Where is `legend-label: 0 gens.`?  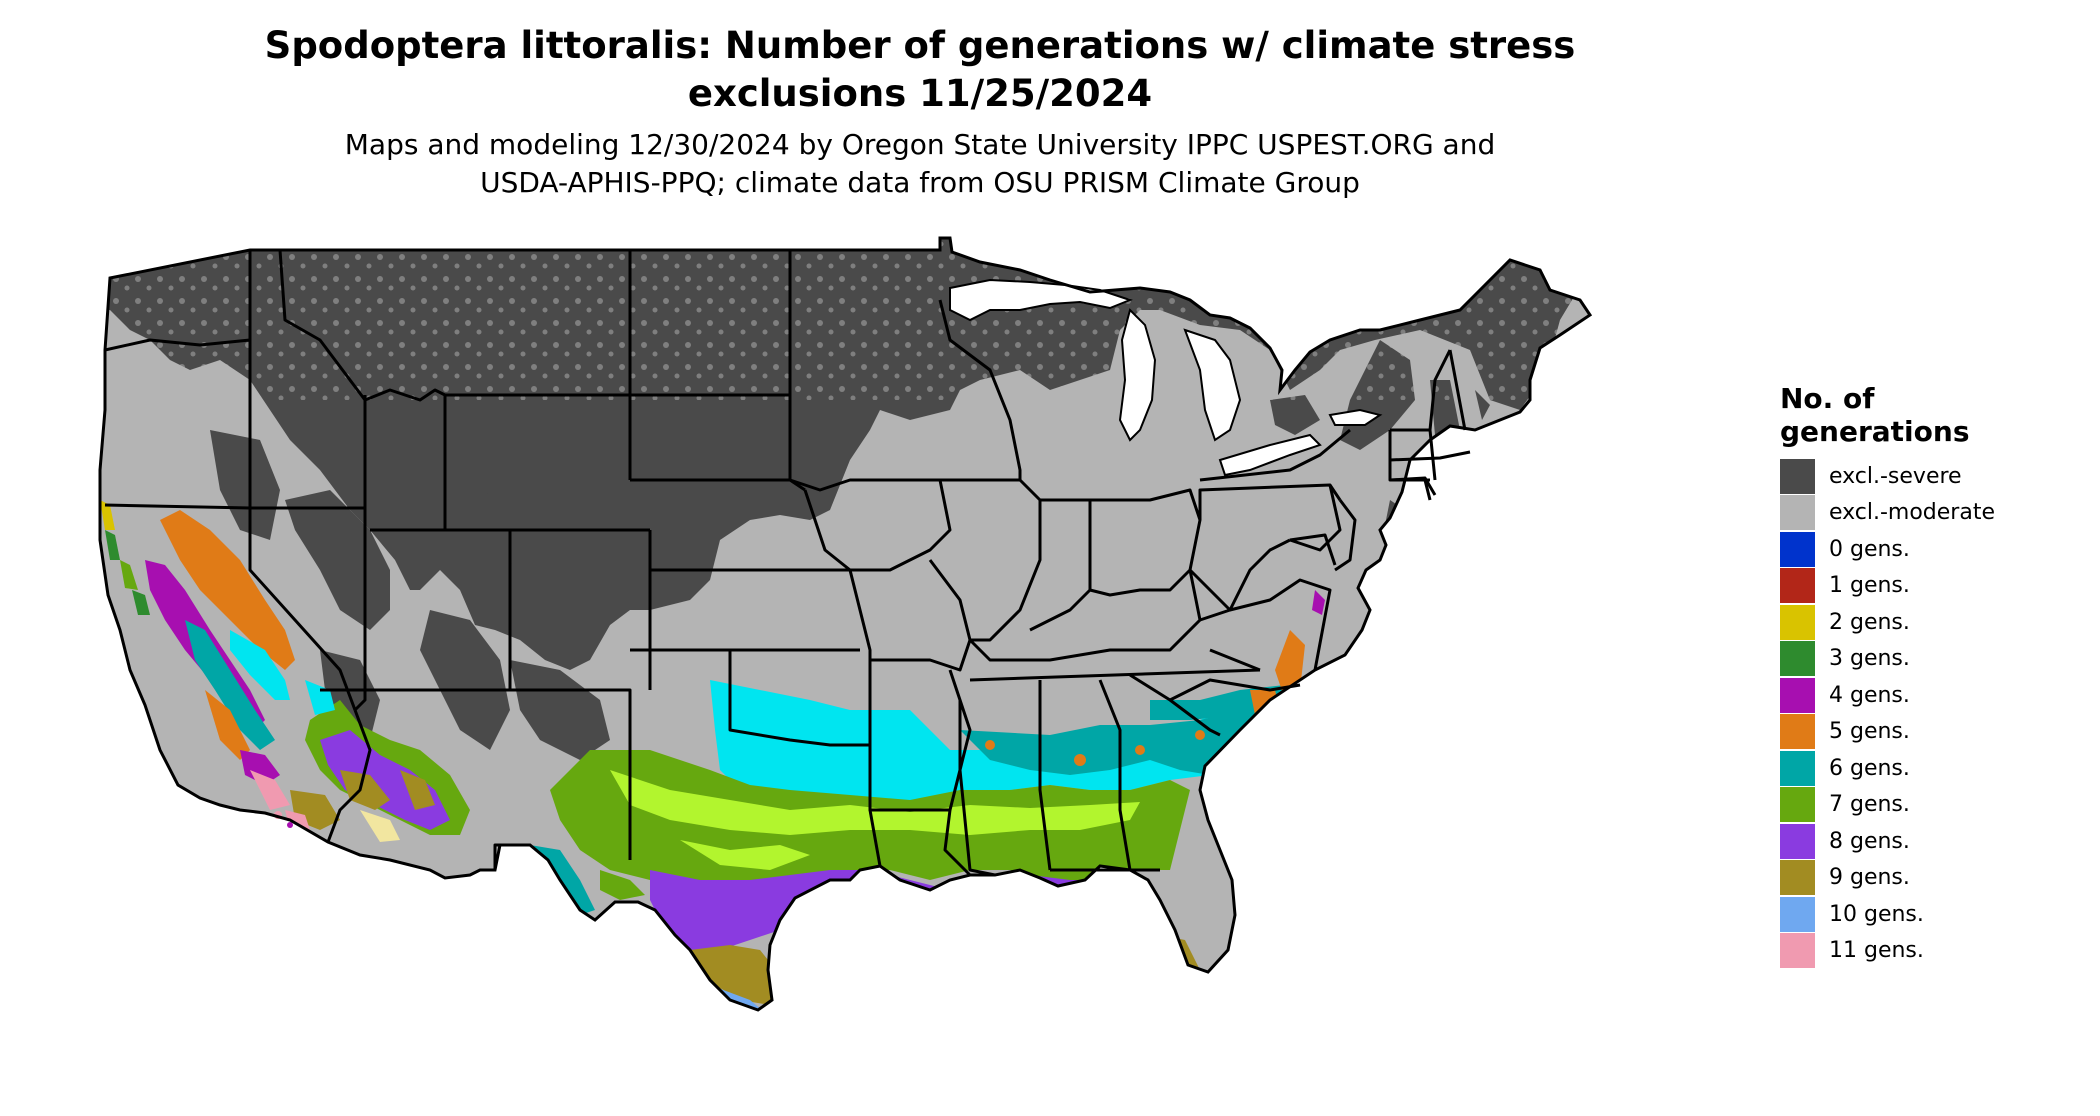 legend-label: 0 gens. is located at coordinates (1869, 549).